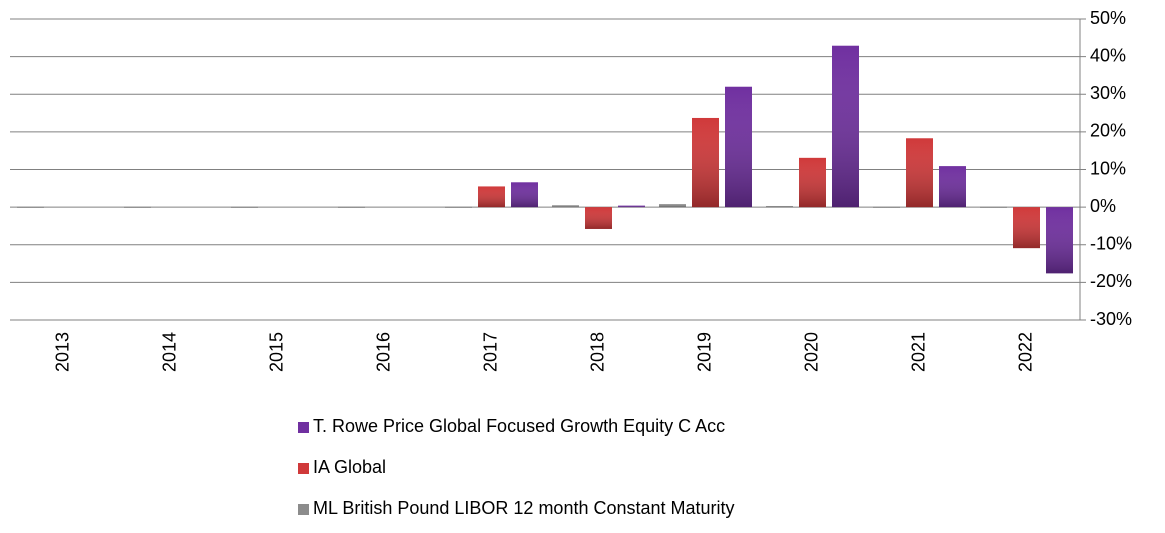 The width and height of the screenshot is (1165, 533). What do you see at coordinates (1108, 93) in the screenshot?
I see `y-tick-label: 30%` at bounding box center [1108, 93].